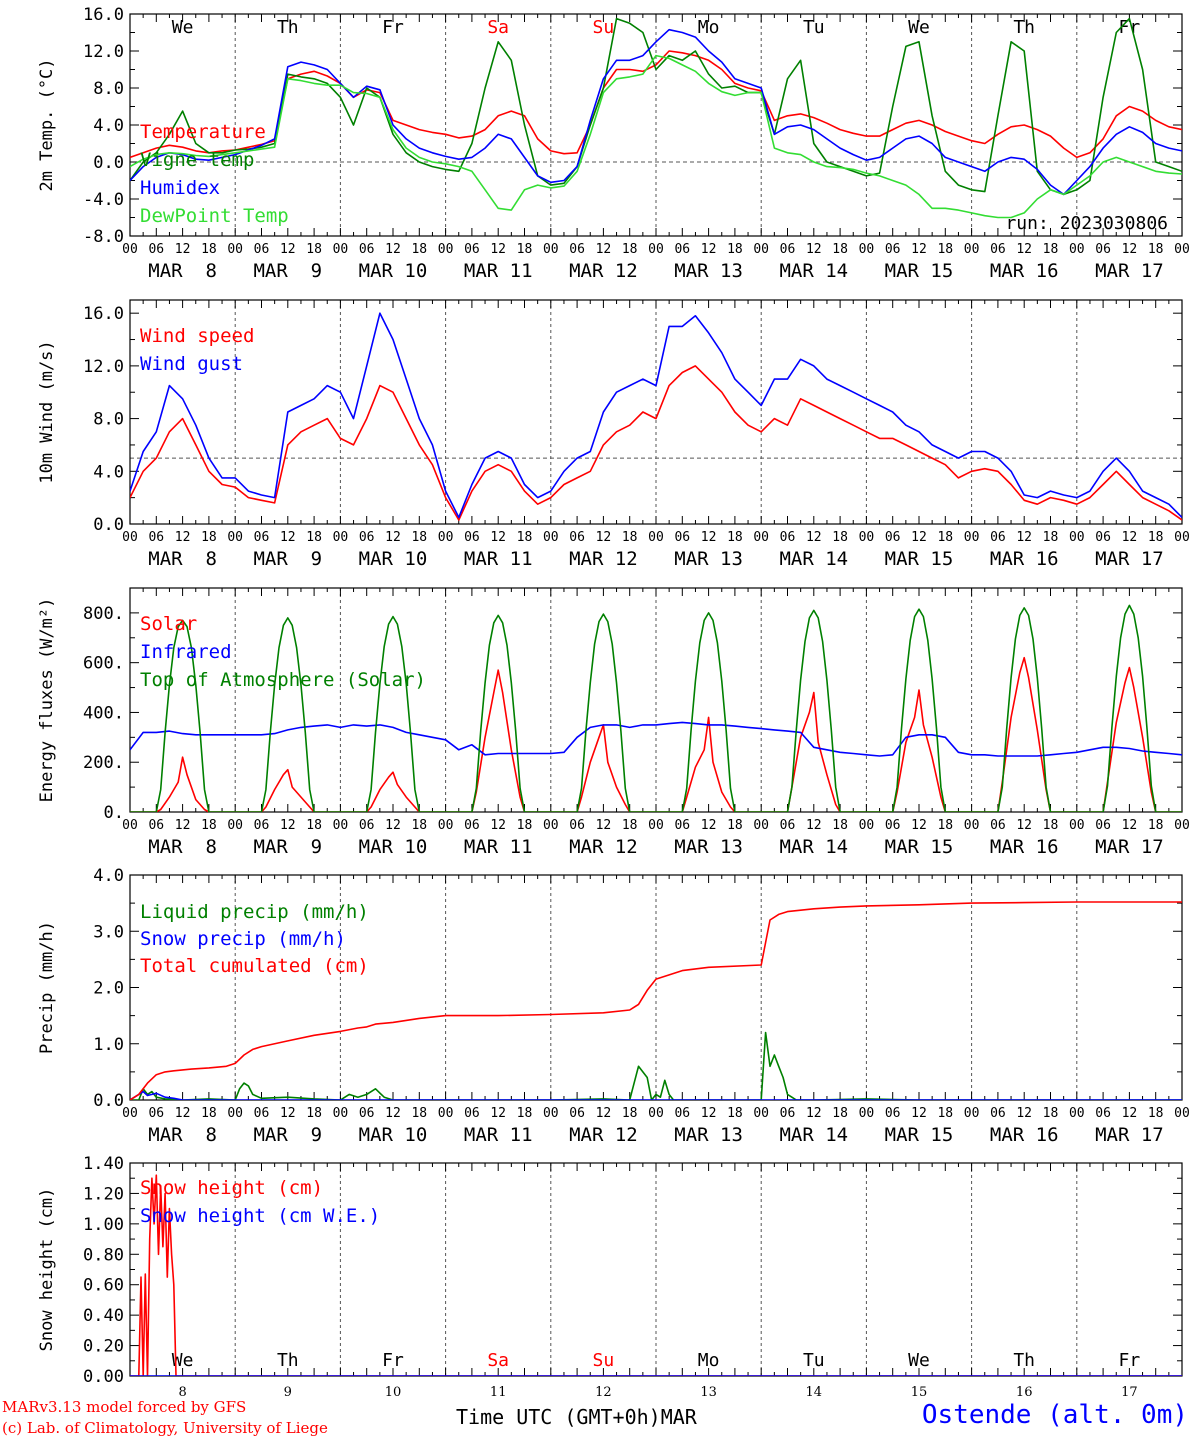 This screenshot has width=1194, height=1440. I want to click on legend-entry: Top of Atmosphere (Solar), so click(283, 680).